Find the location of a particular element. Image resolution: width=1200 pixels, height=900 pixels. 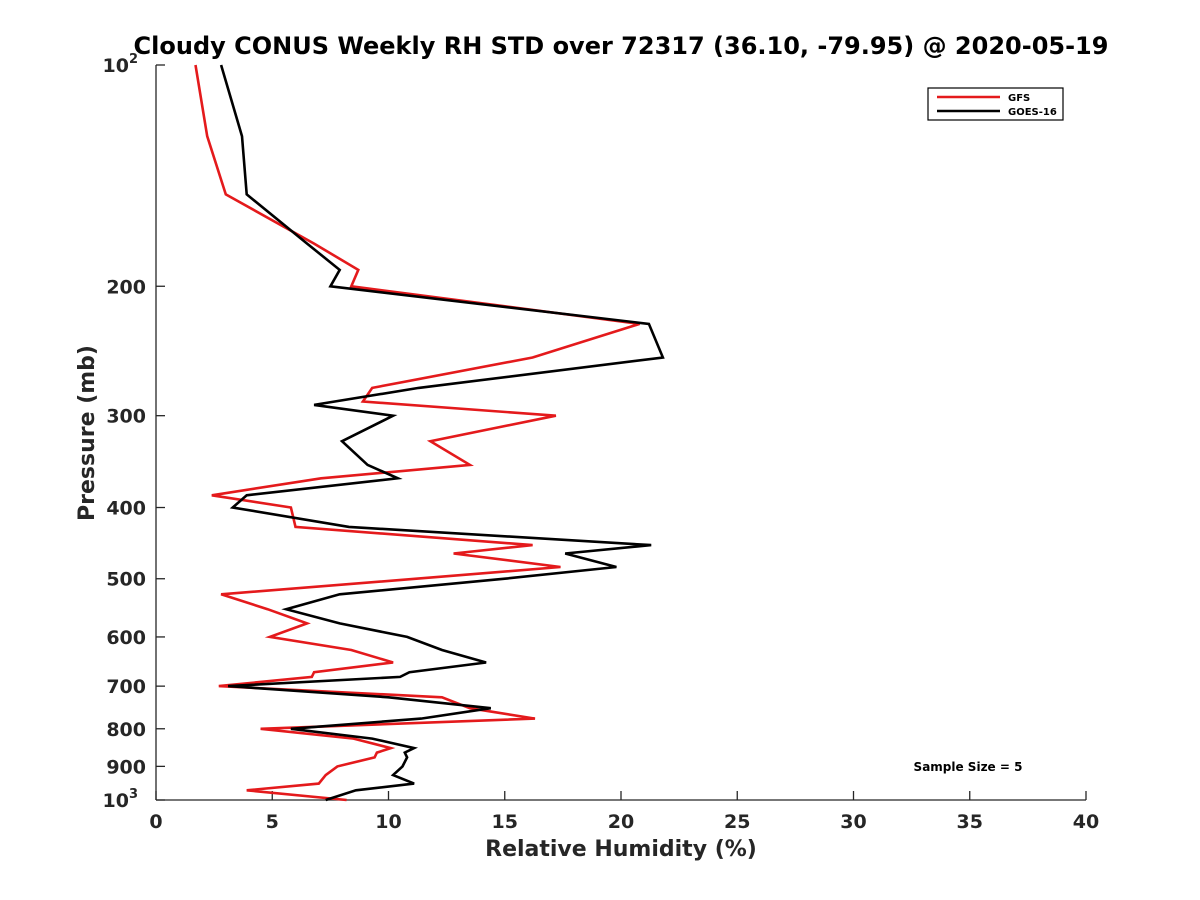

legend-label-goes-16: GOES-16 is located at coordinates (1032, 112).